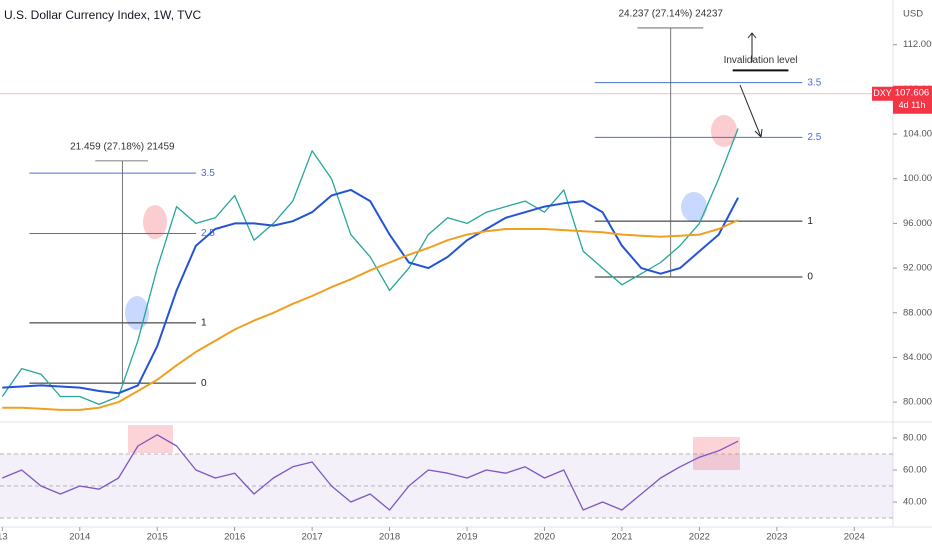  I want to click on y-tick-label: 88.000, so click(917, 312).